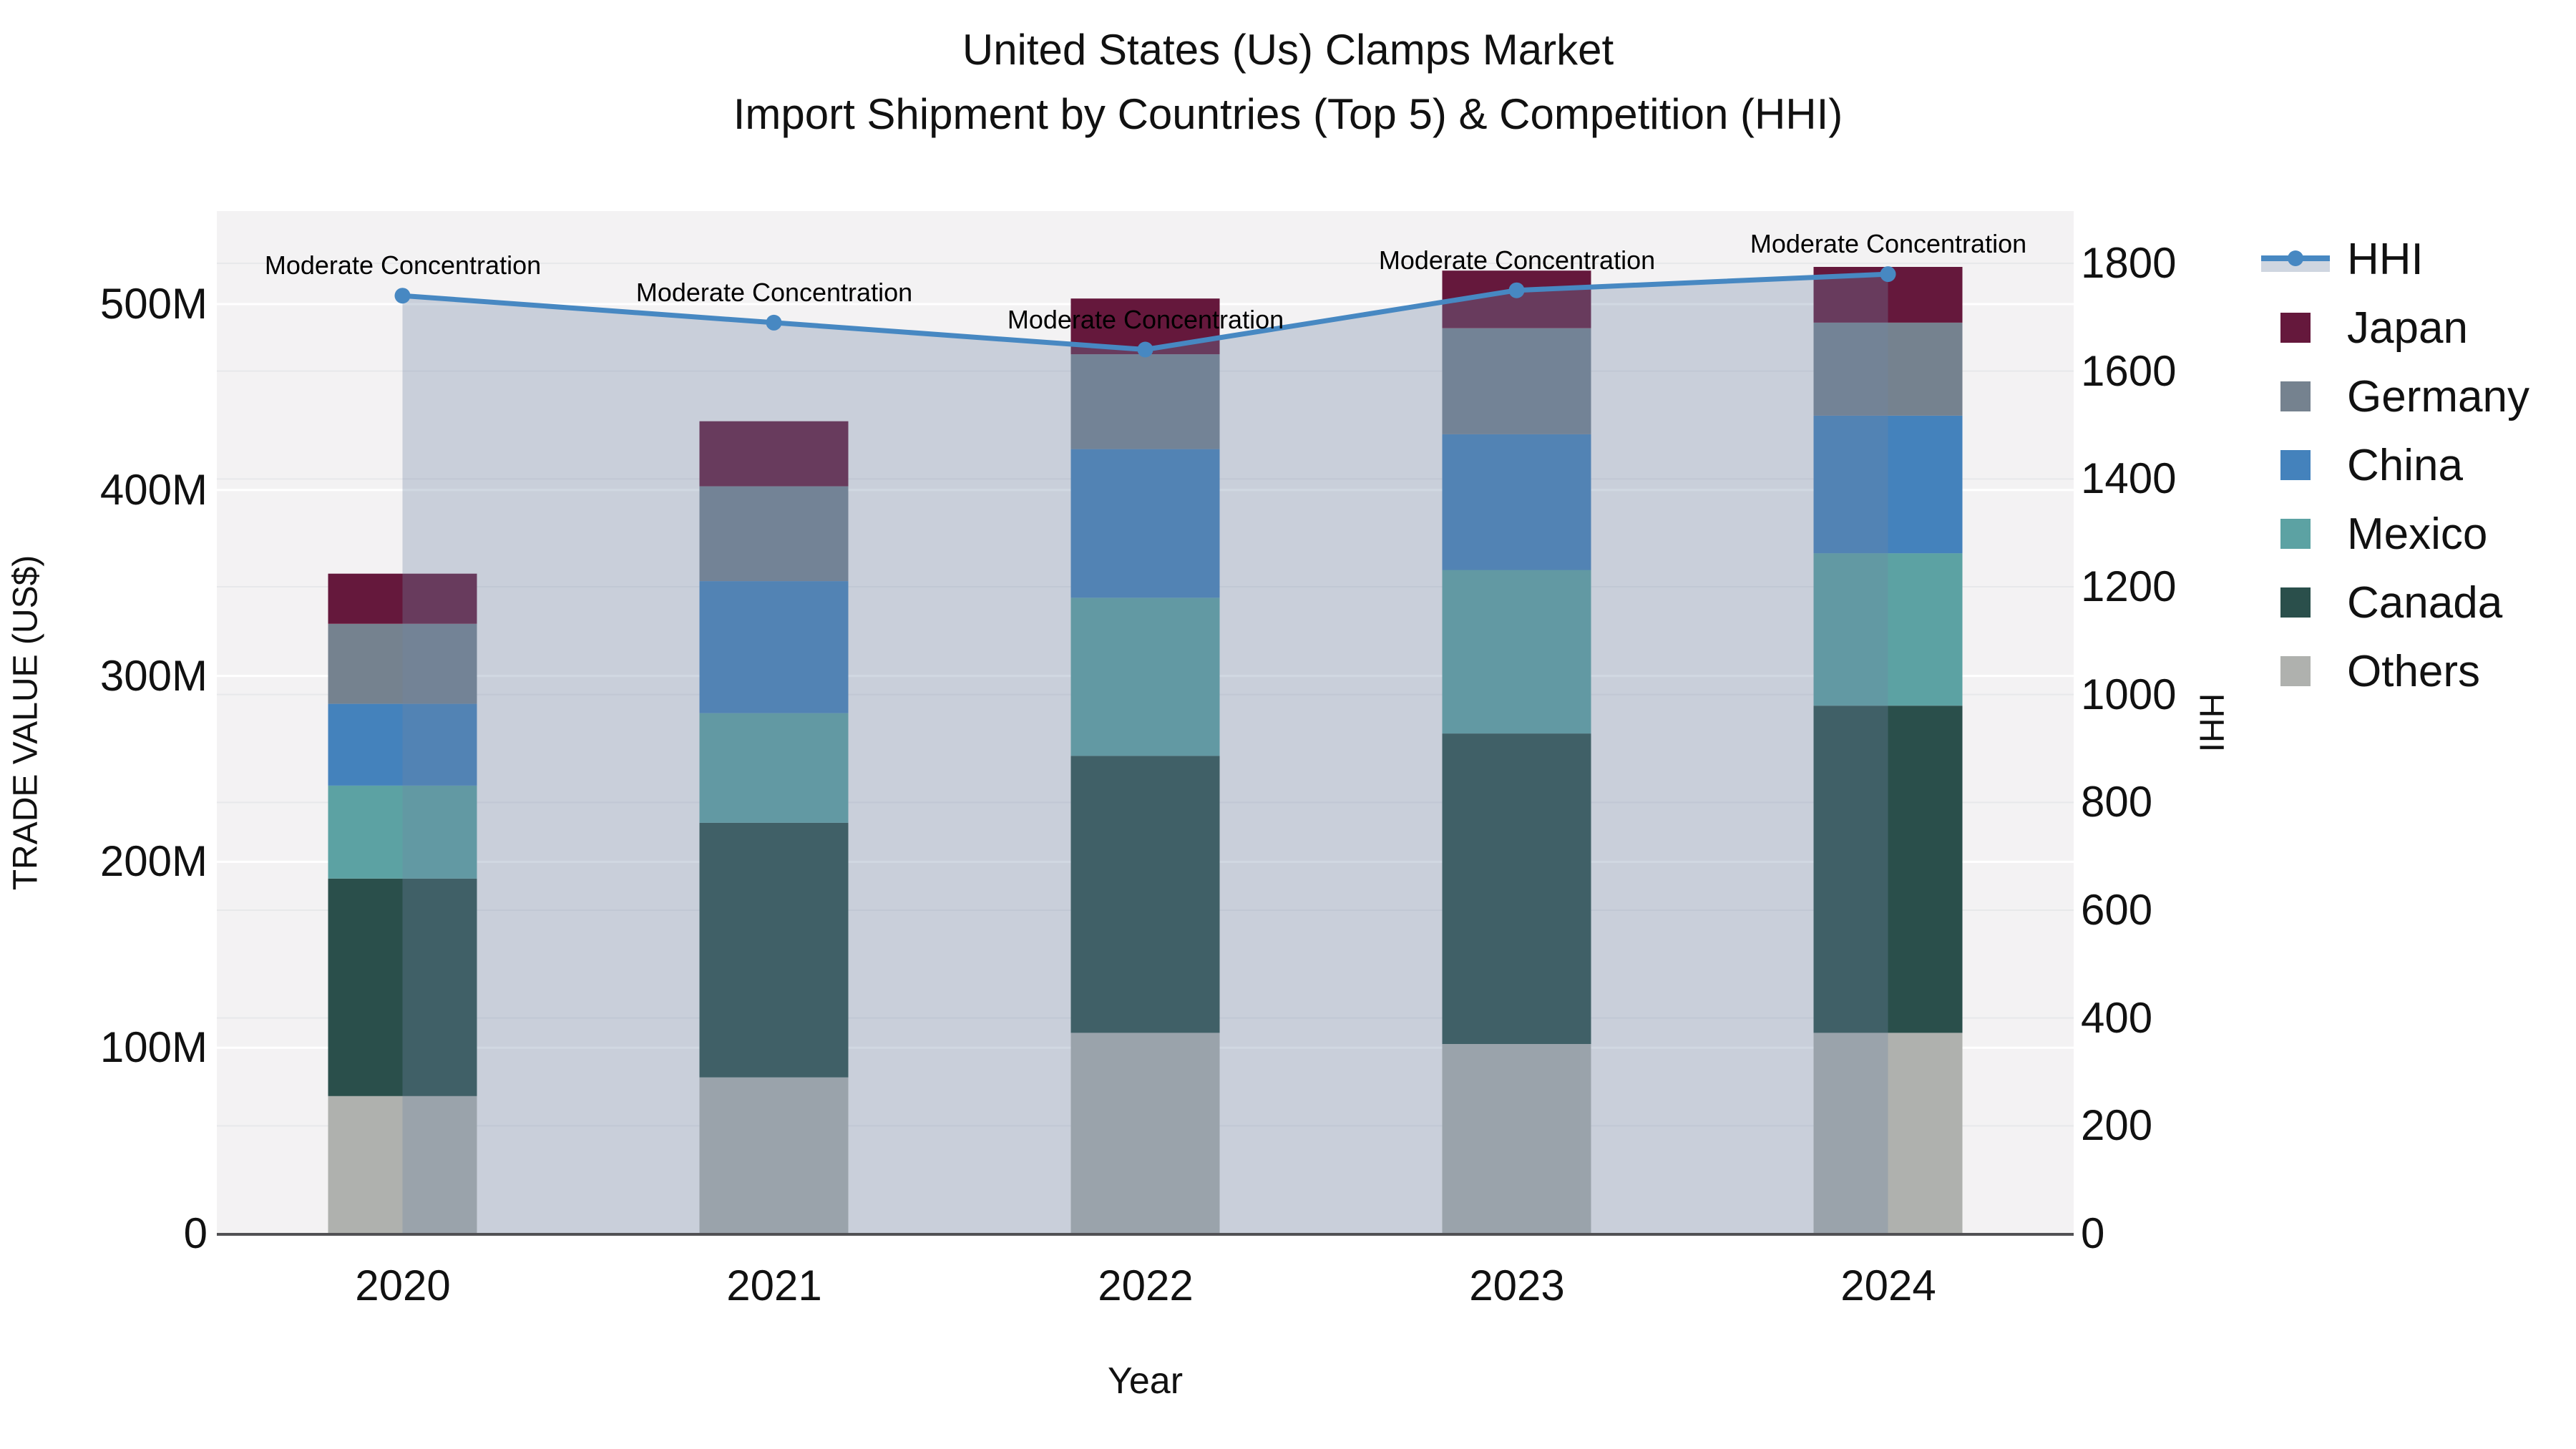 This screenshot has width=2576, height=1449. I want to click on bar-2021-canada, so click(774, 950).